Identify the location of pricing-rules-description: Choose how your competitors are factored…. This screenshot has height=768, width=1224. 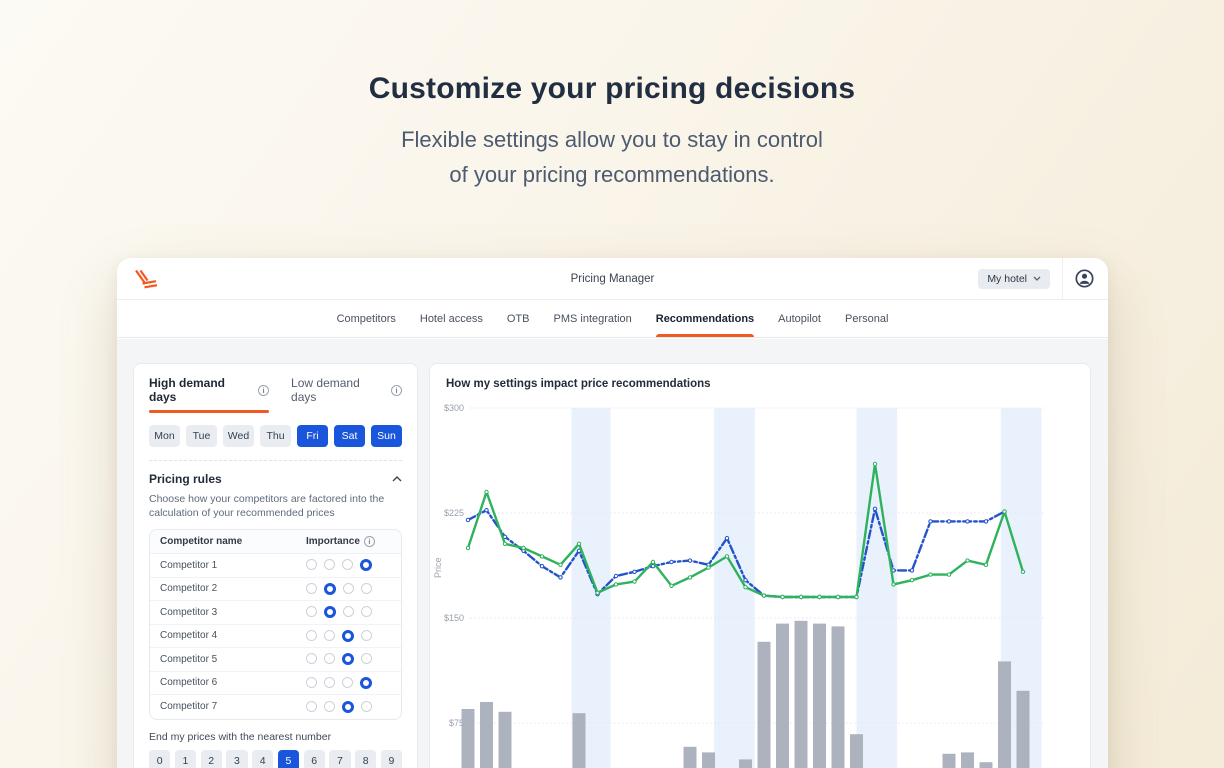
(267, 506).